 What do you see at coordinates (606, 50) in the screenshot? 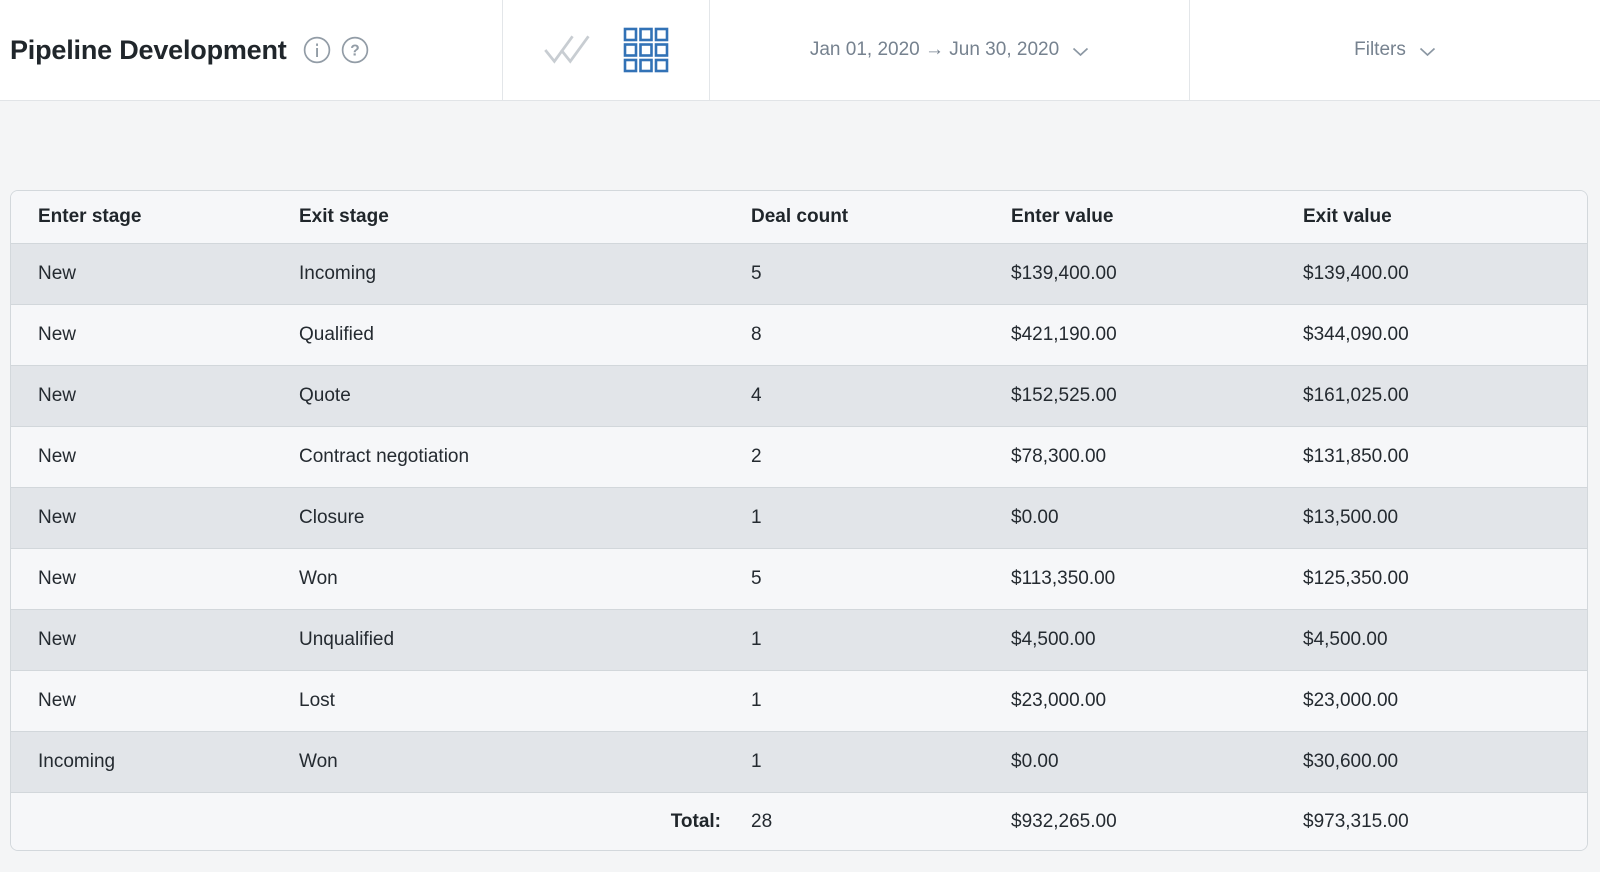
I see `view-toggle-section` at bounding box center [606, 50].